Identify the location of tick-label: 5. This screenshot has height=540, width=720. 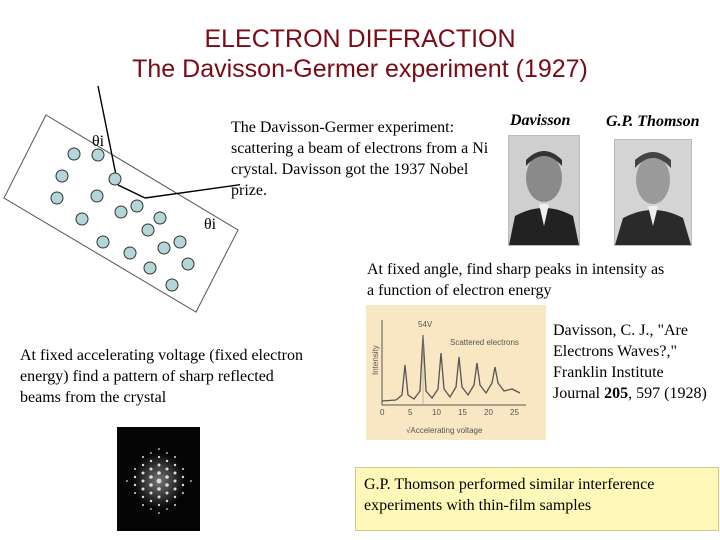
(410, 412).